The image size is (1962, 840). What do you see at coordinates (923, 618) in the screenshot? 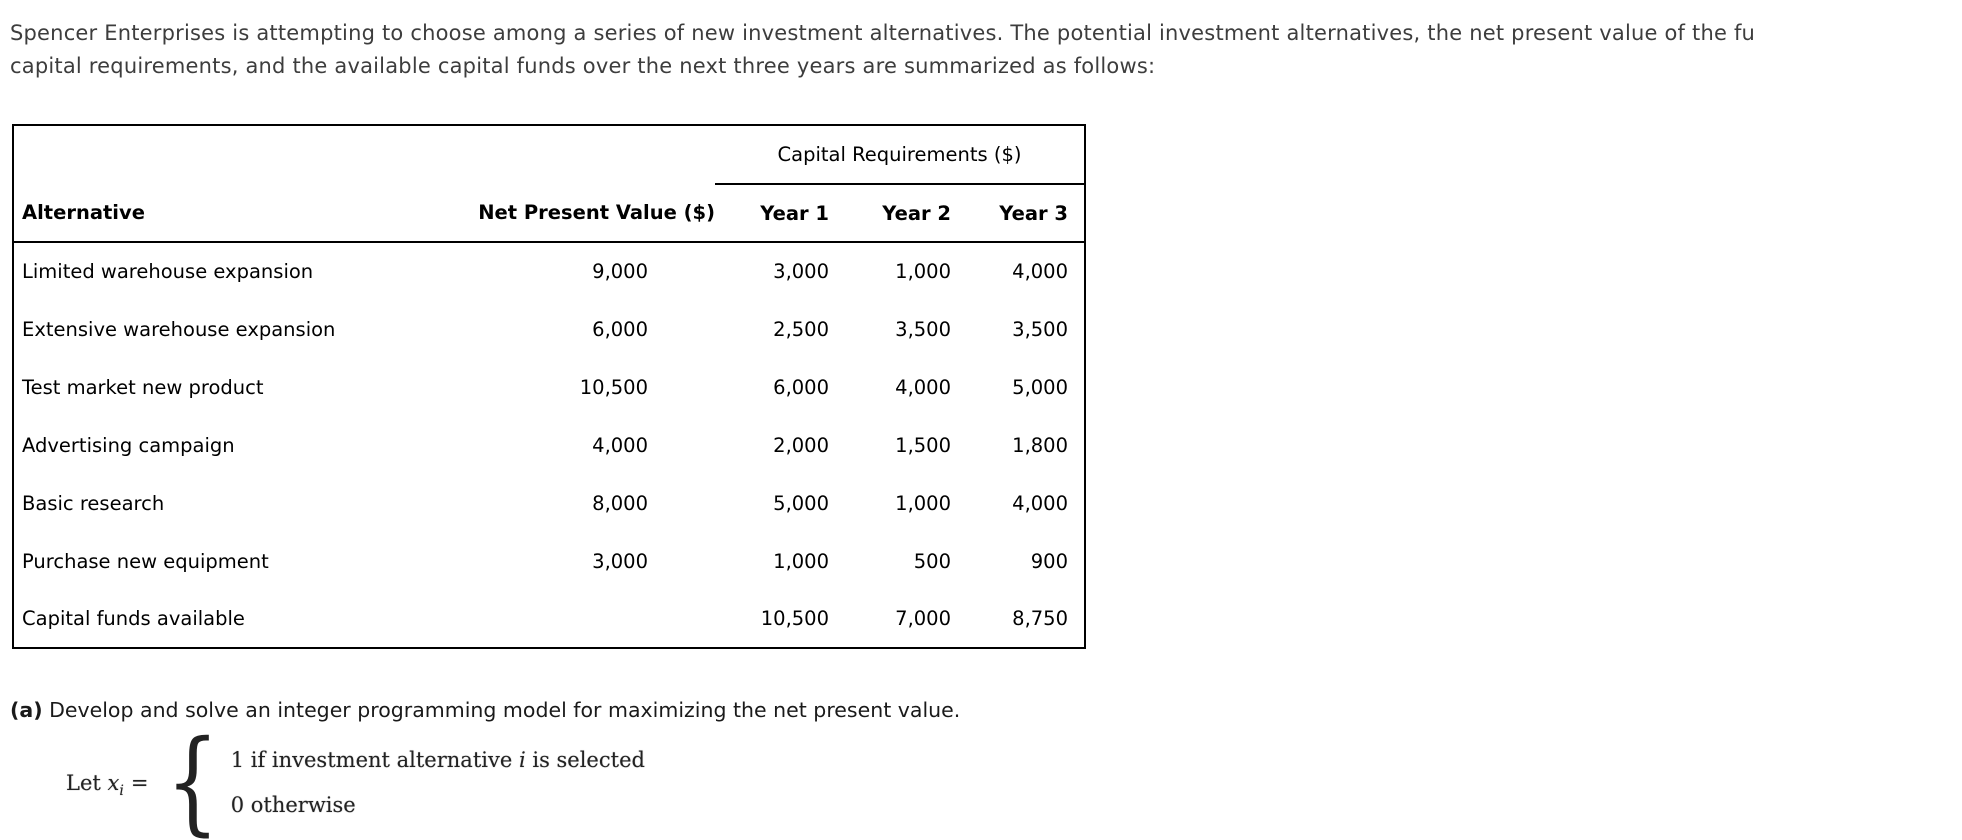
I see `cell-year2: 7,000` at bounding box center [923, 618].